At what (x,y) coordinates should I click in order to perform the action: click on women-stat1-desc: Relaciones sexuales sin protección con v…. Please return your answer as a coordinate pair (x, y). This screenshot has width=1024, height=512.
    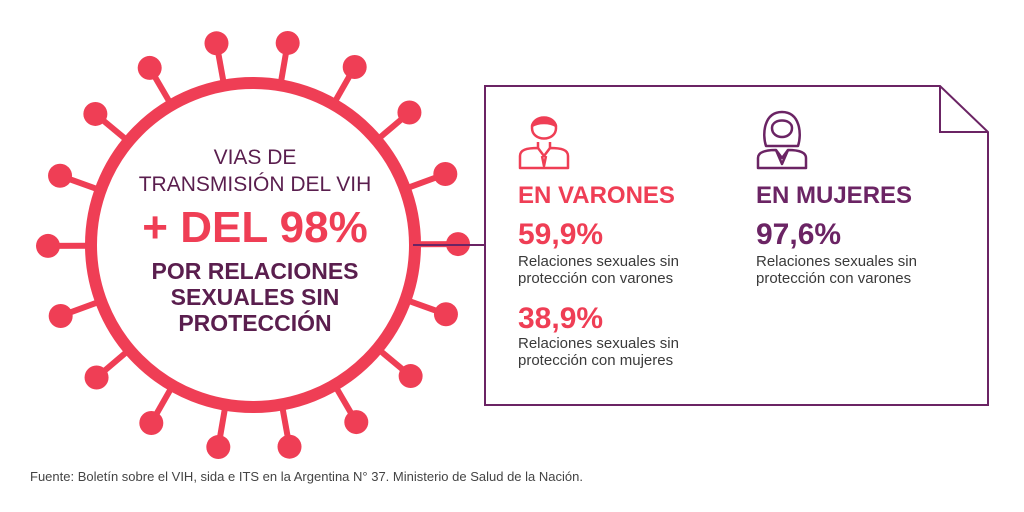
    Looking at the image, I should click on (836, 270).